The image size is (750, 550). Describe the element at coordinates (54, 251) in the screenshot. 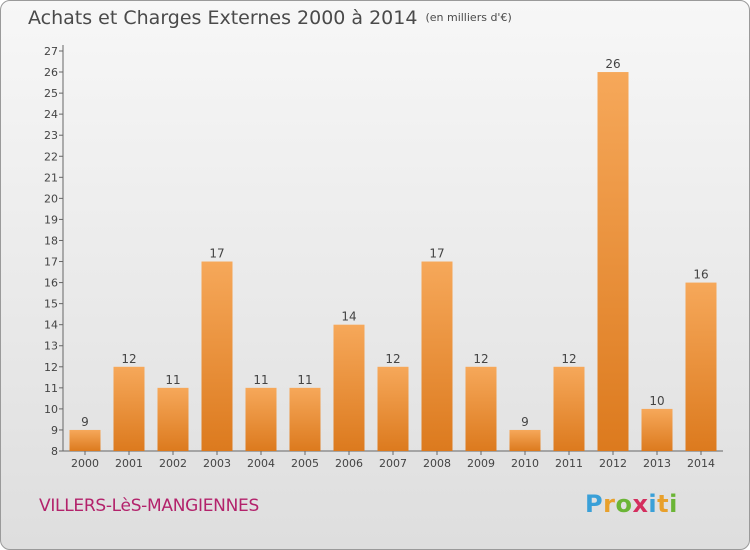

I see `y-axis: 8 9 10 11 12 13 14 15 16 17 18 19 20 21 22 23 24 25 26 27` at that location.